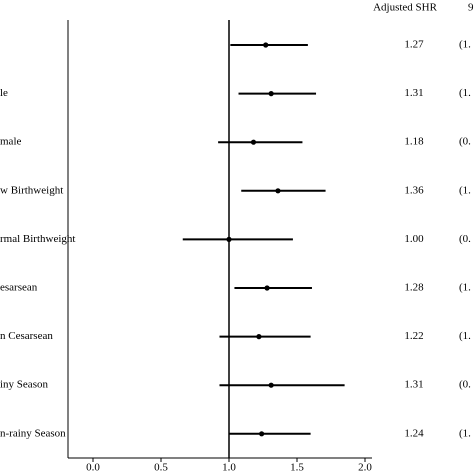  I want to click on estimate-label: 1.27, so click(414, 45).